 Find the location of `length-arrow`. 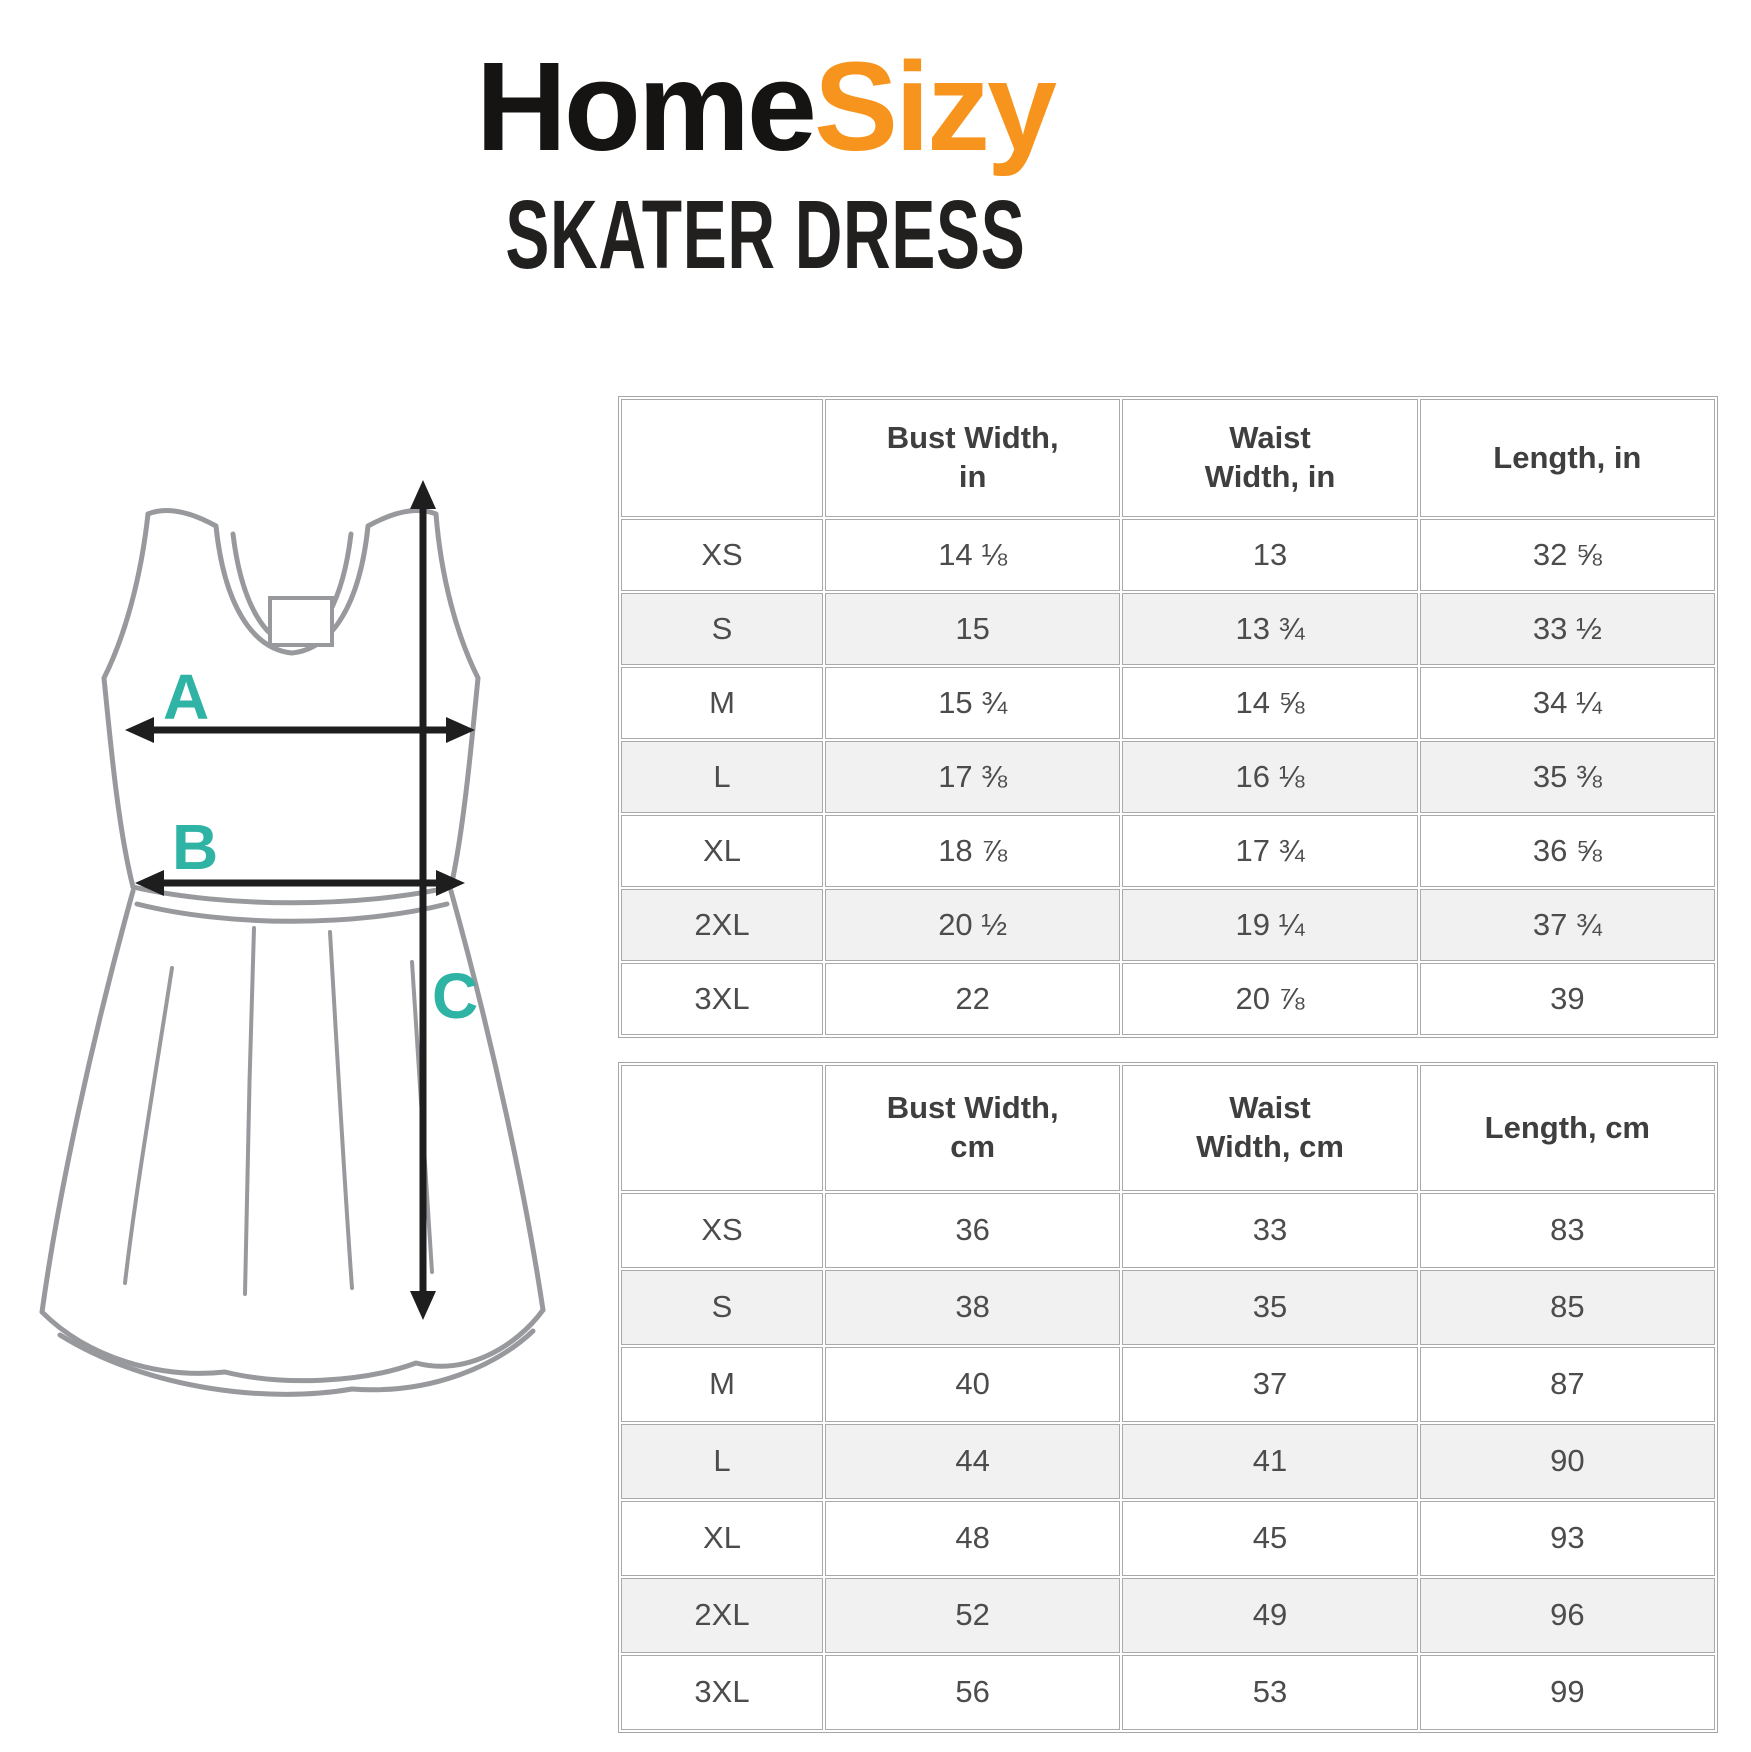

length-arrow is located at coordinates (423, 900).